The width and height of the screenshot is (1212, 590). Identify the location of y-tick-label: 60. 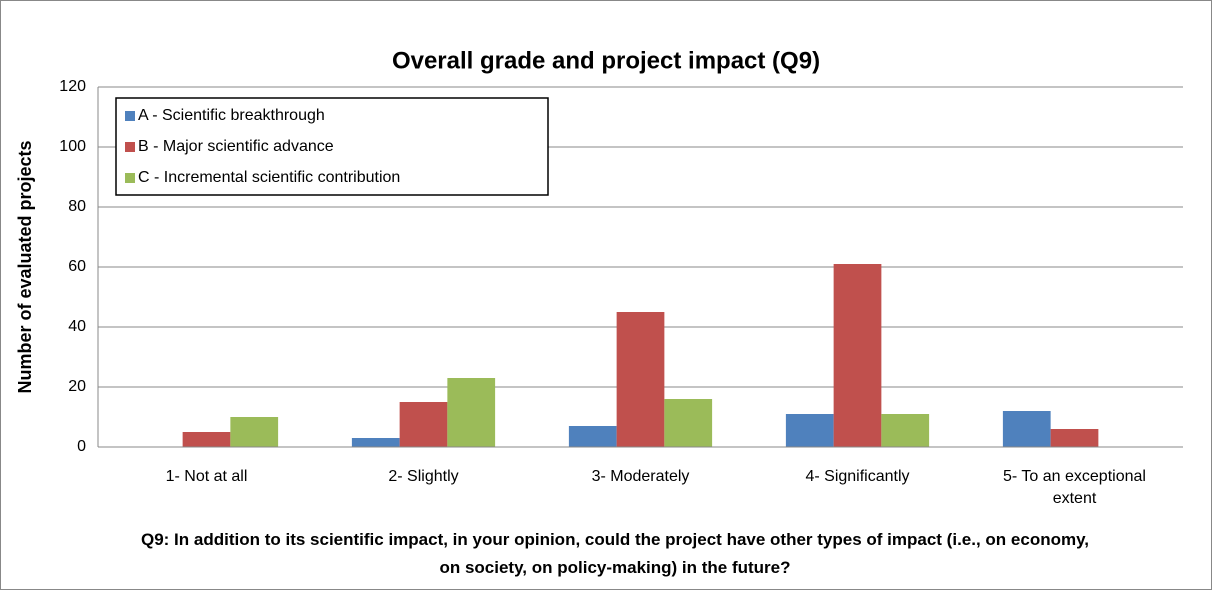
(77, 266).